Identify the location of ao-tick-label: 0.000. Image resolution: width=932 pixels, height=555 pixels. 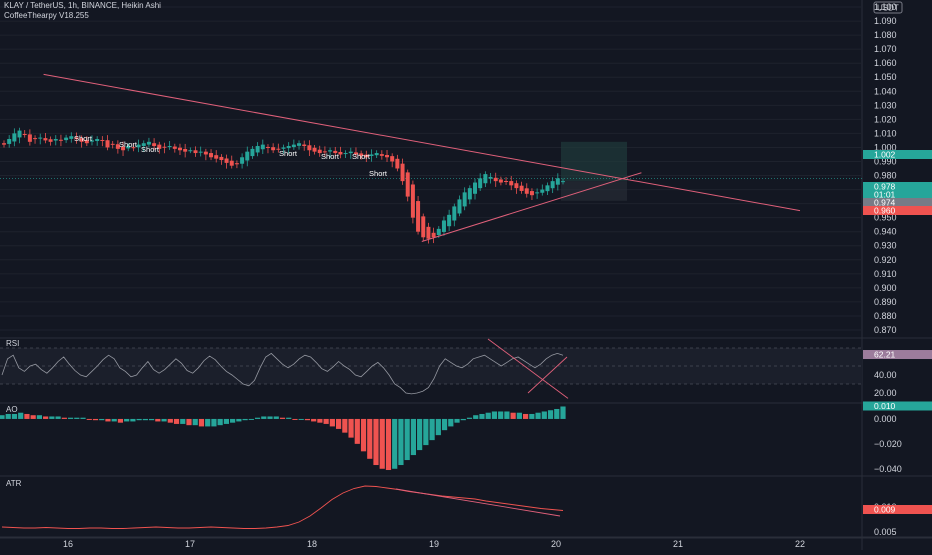
(885, 419).